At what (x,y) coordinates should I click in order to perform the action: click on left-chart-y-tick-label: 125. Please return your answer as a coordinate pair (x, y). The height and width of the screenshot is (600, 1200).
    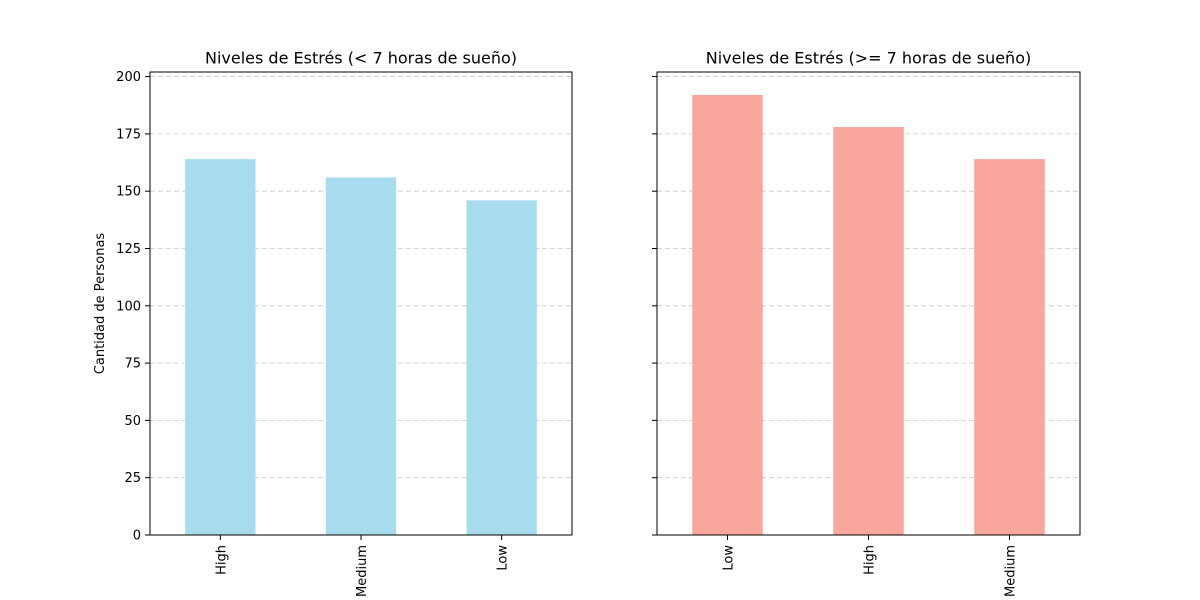
    Looking at the image, I should click on (128, 249).